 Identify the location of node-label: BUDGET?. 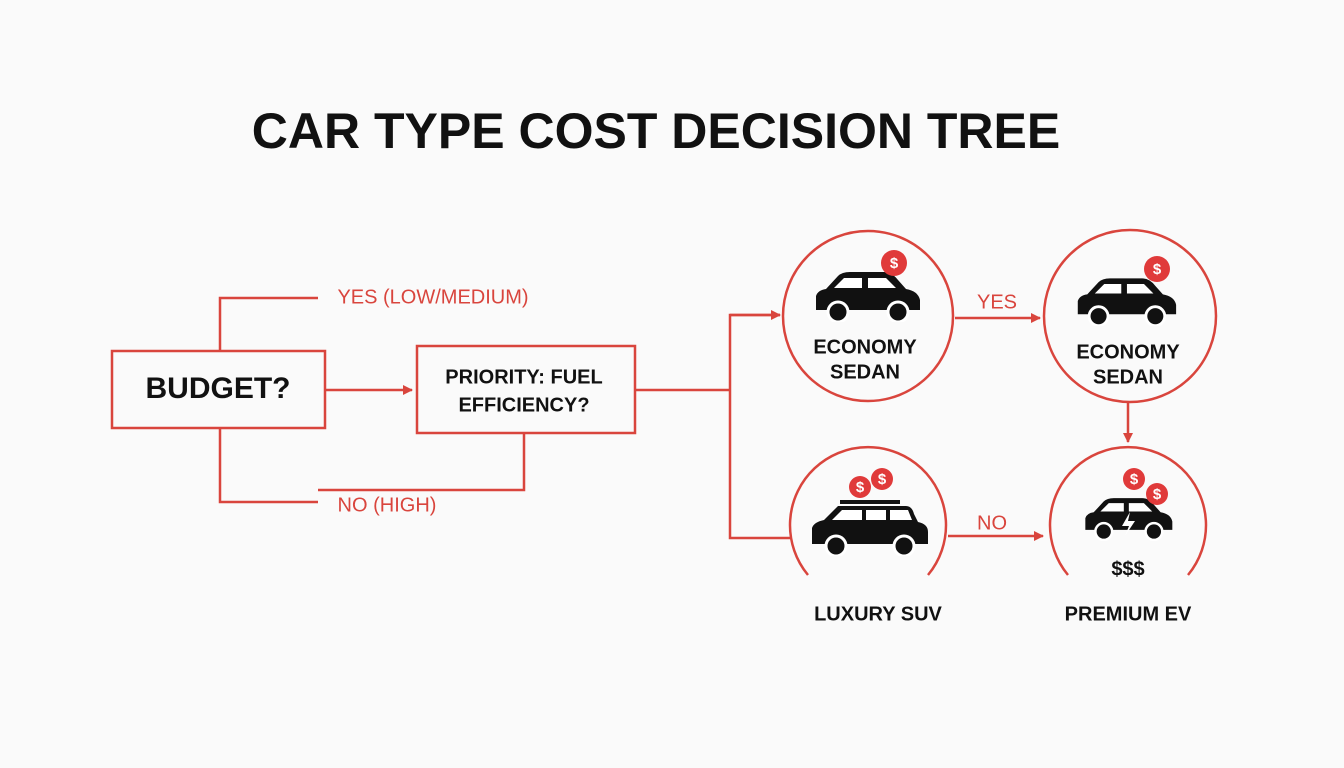
(218, 388).